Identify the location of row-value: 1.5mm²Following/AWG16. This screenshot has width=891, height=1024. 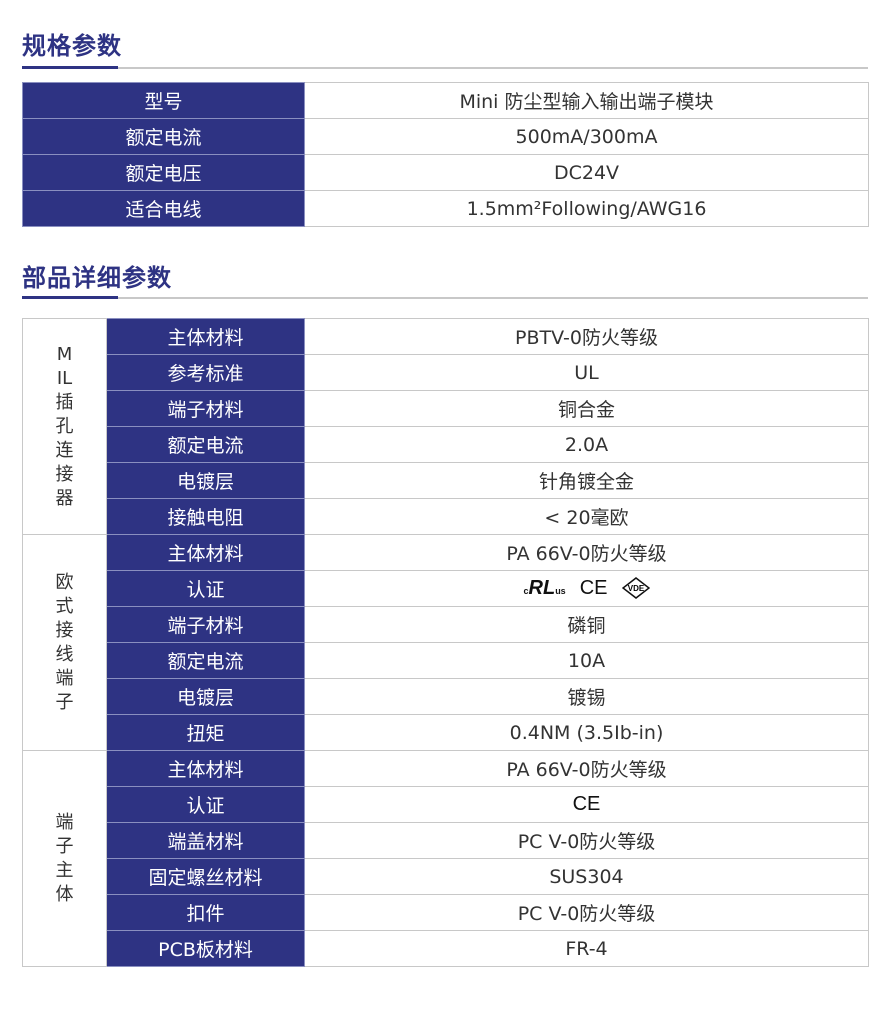
(586, 208).